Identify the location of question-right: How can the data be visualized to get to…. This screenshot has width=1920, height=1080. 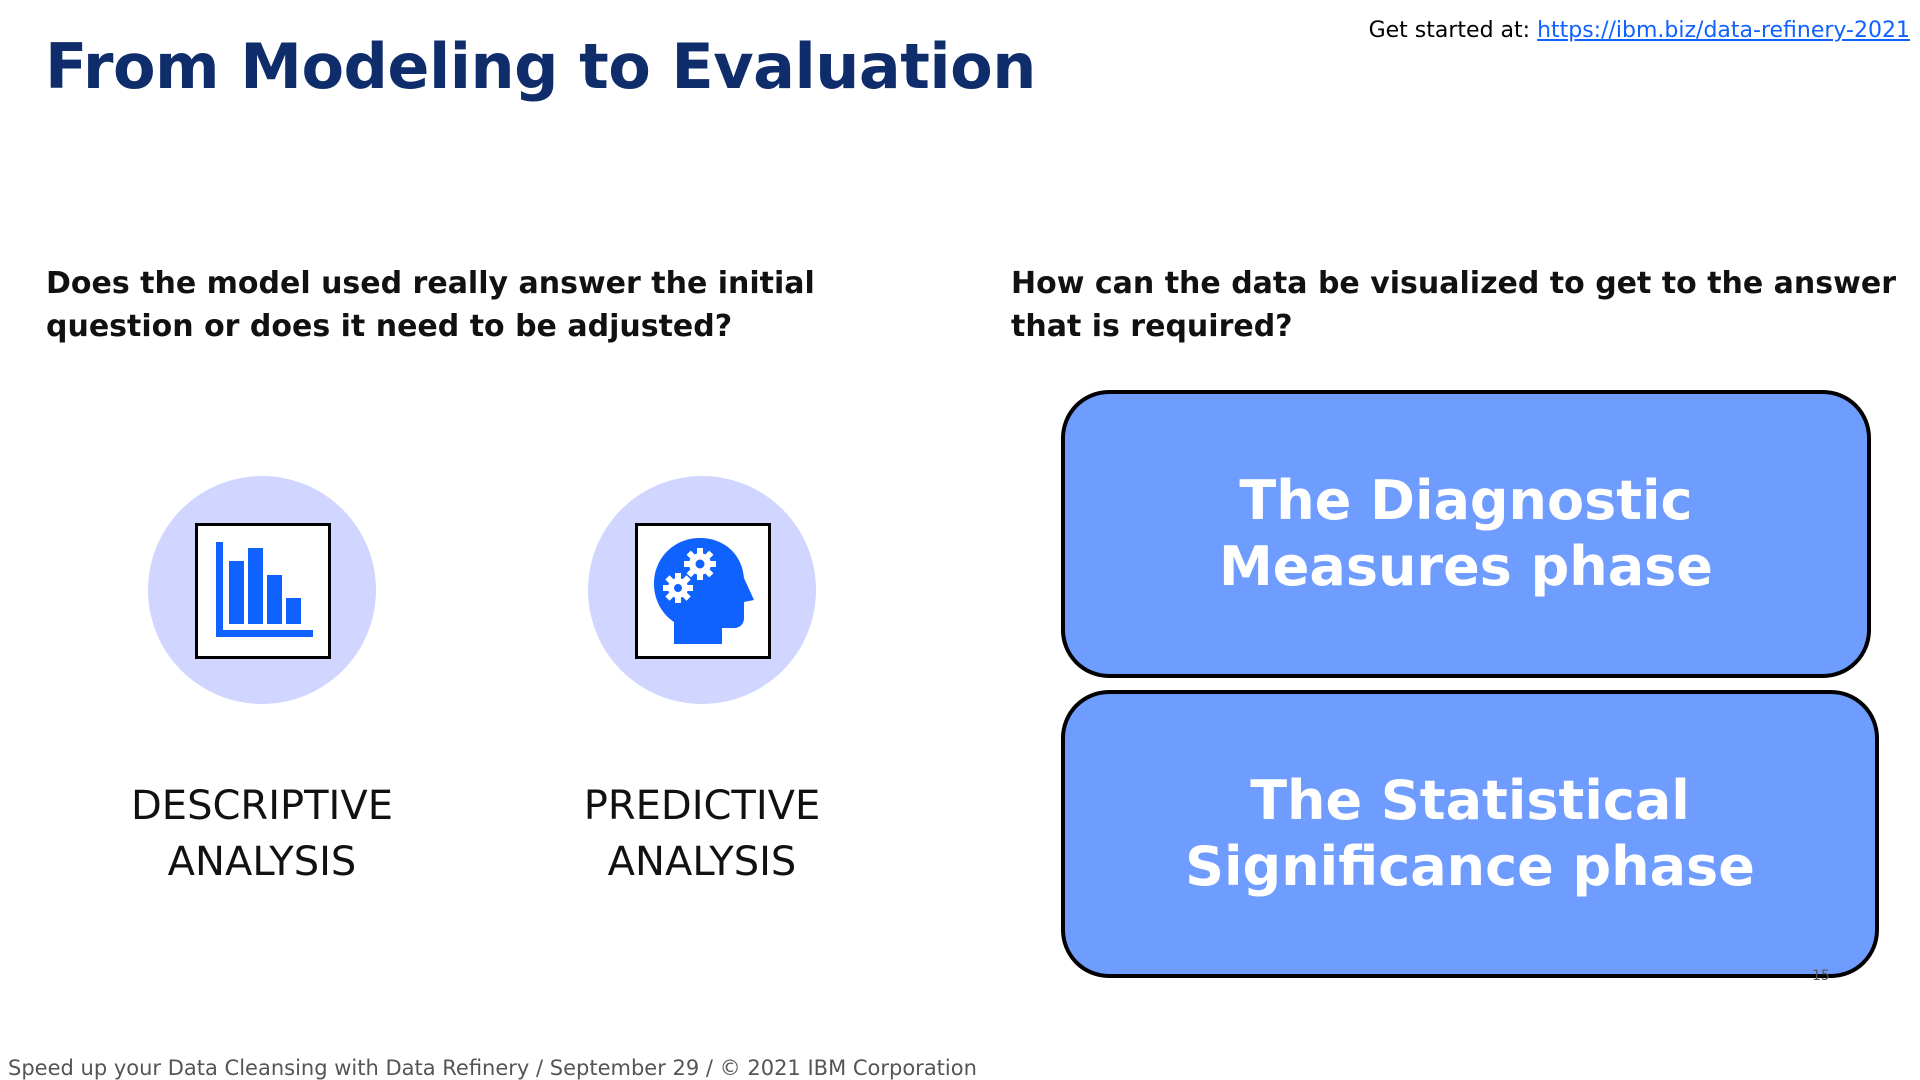
(1453, 305).